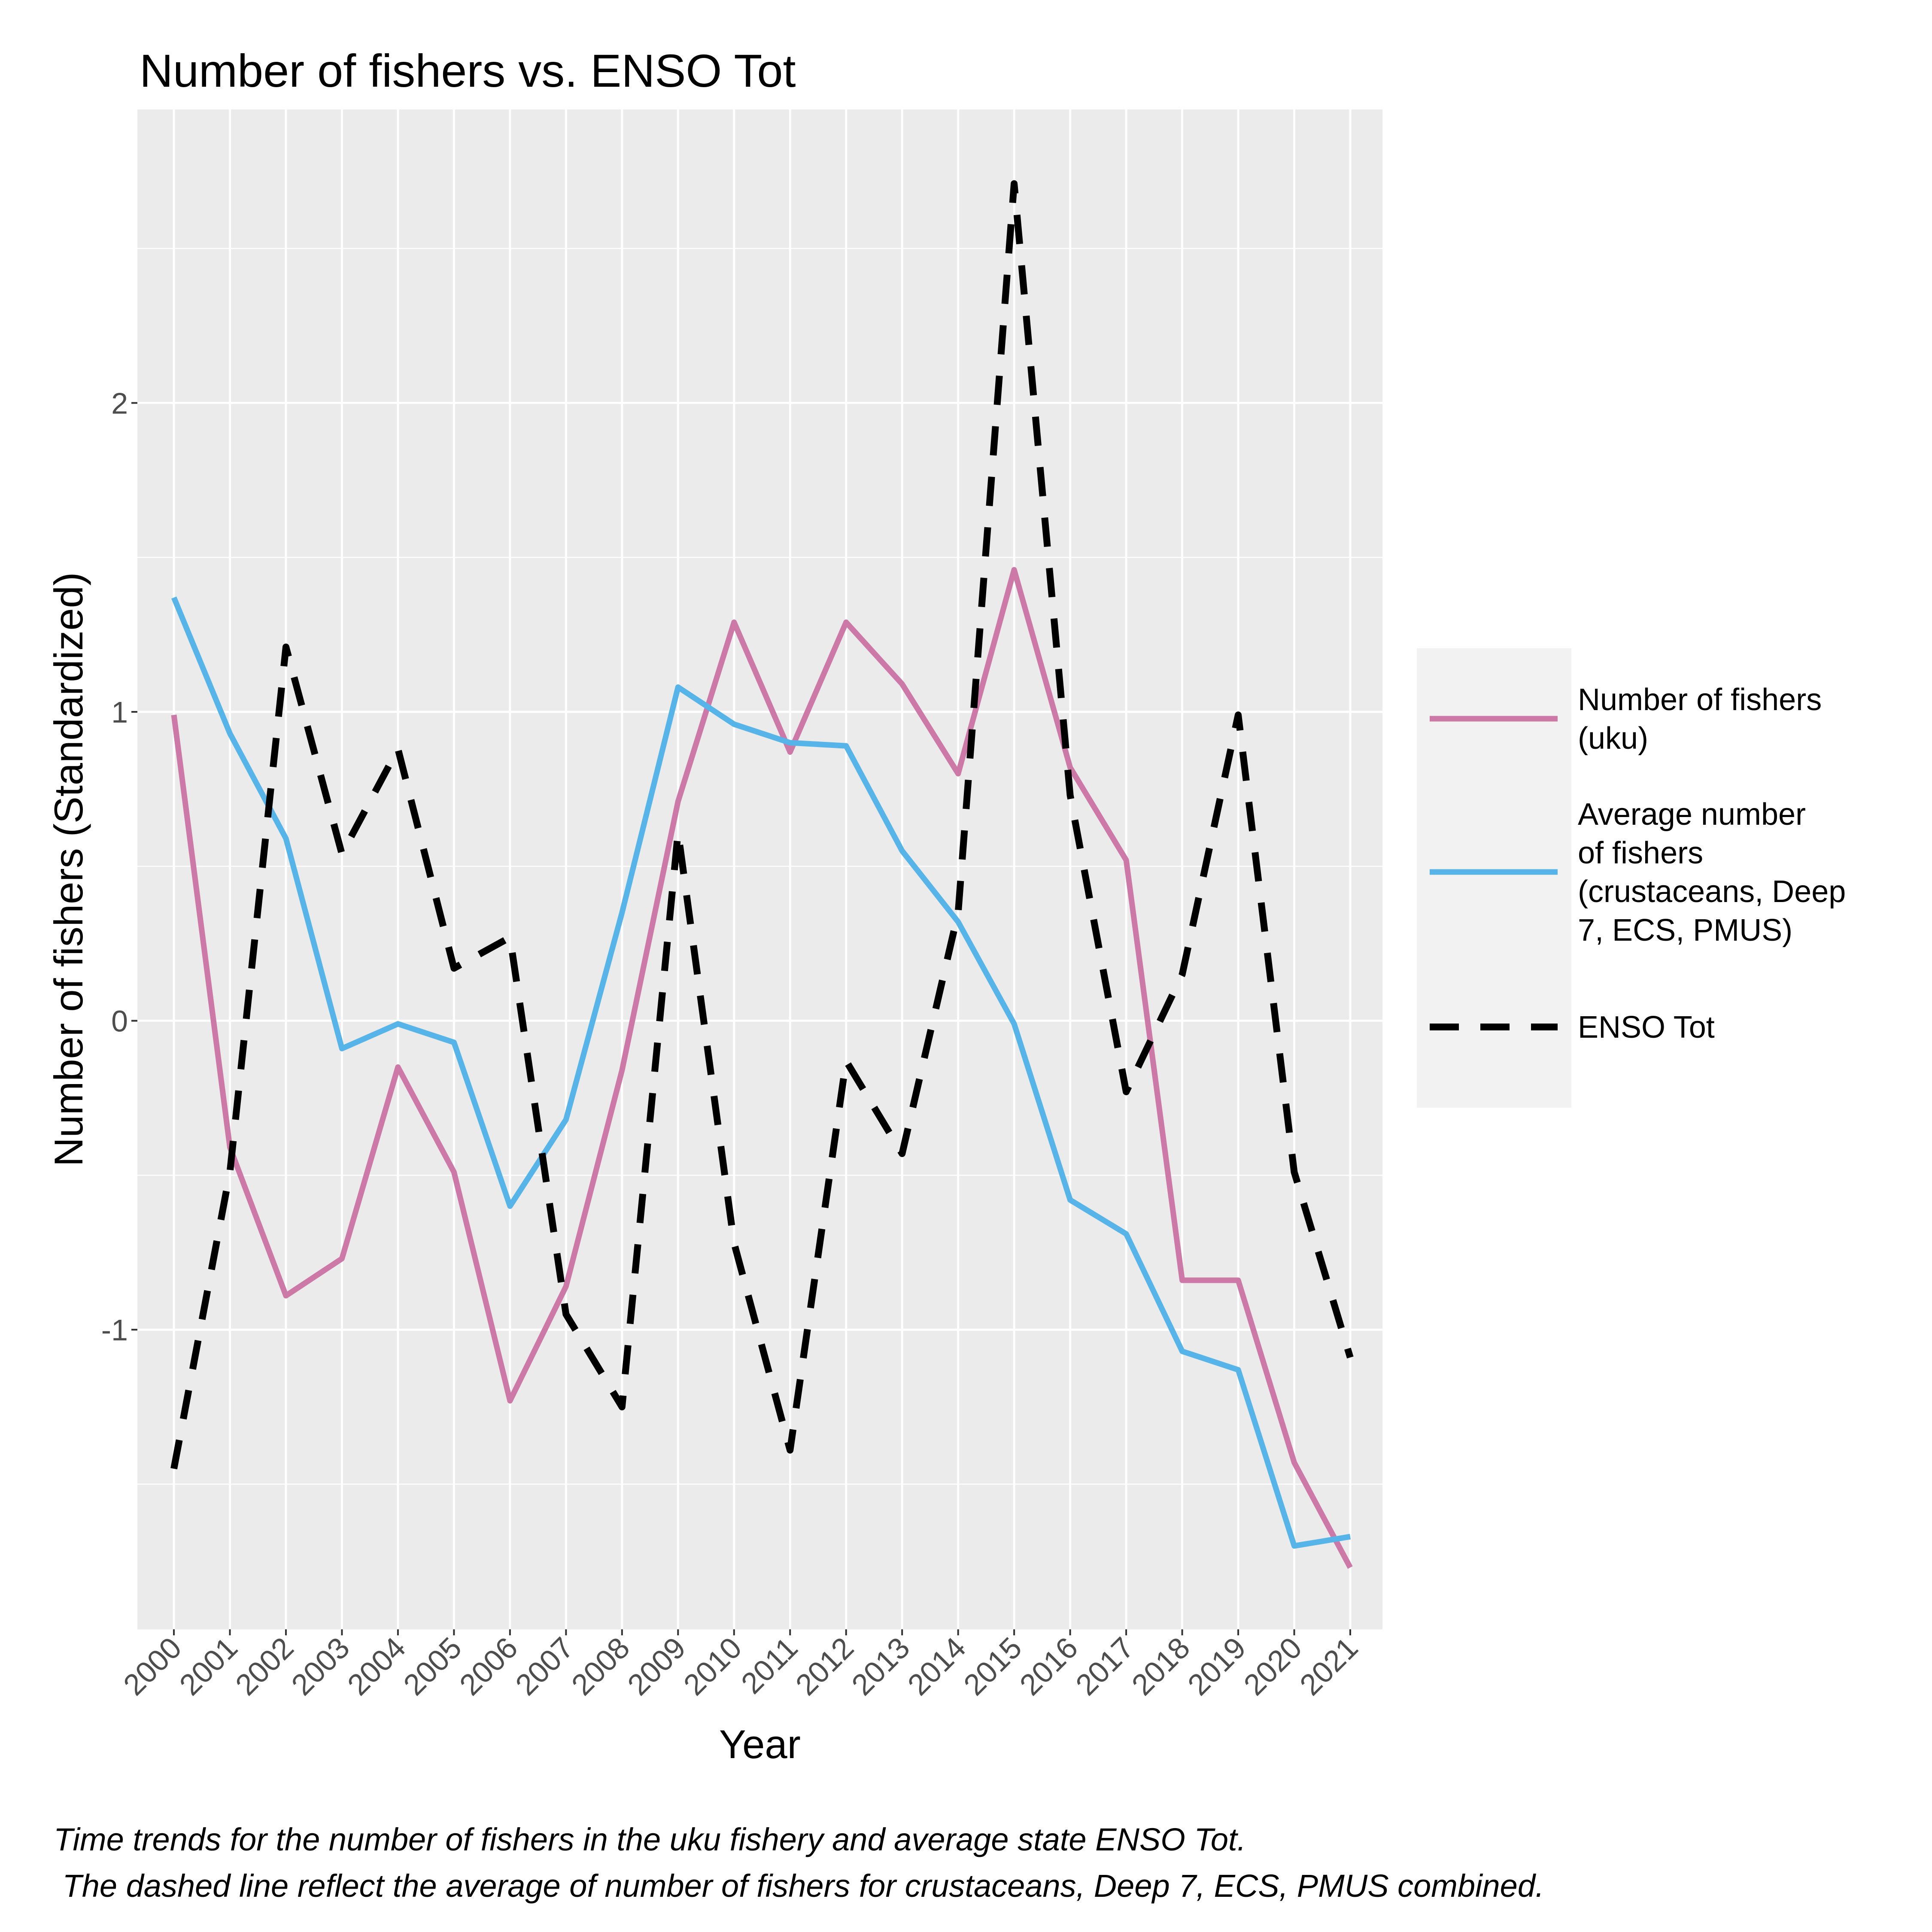 This screenshot has height=1932, width=1932. Describe the element at coordinates (153, 1666) in the screenshot. I see `x-tick-label: 2000` at that location.